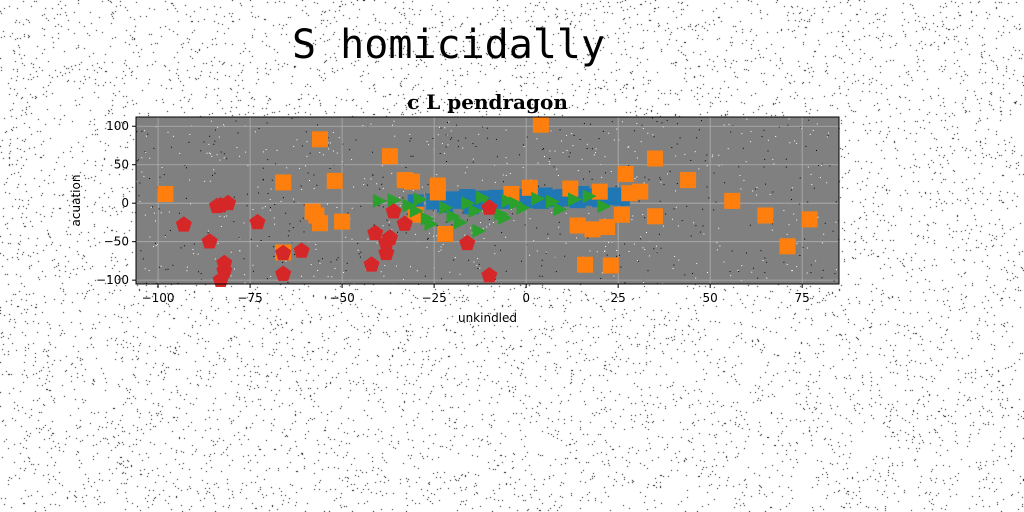 This screenshot has height=512, width=1024. What do you see at coordinates (117, 126) in the screenshot?
I see `y-tick-label: 100` at bounding box center [117, 126].